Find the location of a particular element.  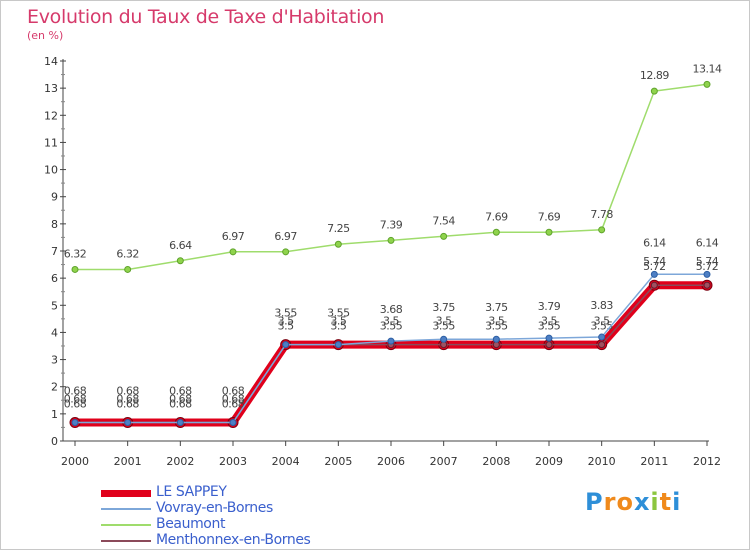

logo-letter: i is located at coordinates (677, 502).